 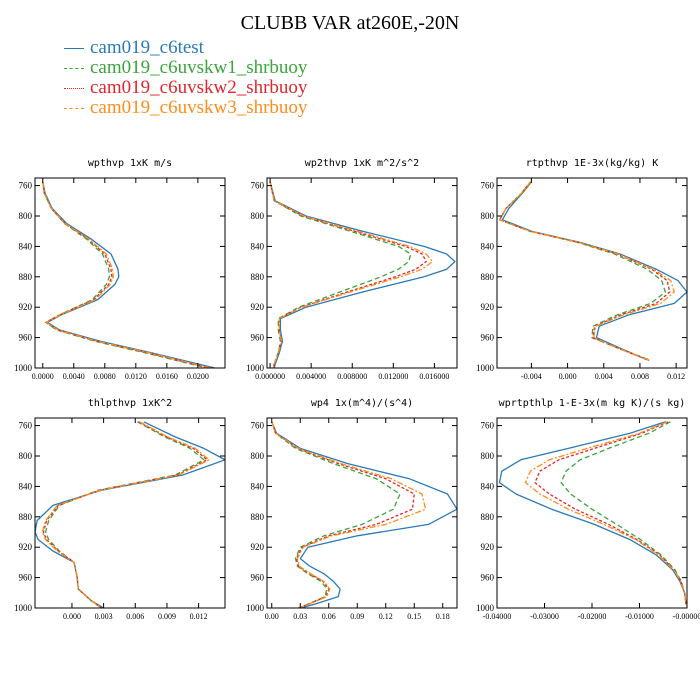 I want to click on x-tick-label: 0.15, so click(x=414, y=616).